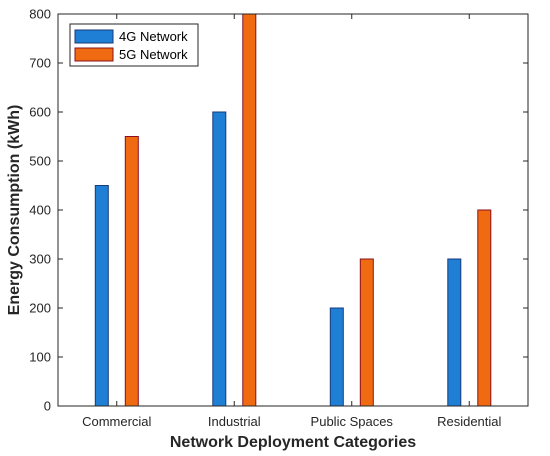 Image resolution: width=550 pixels, height=456 pixels. I want to click on y-tick-label: 200, so click(40, 308).